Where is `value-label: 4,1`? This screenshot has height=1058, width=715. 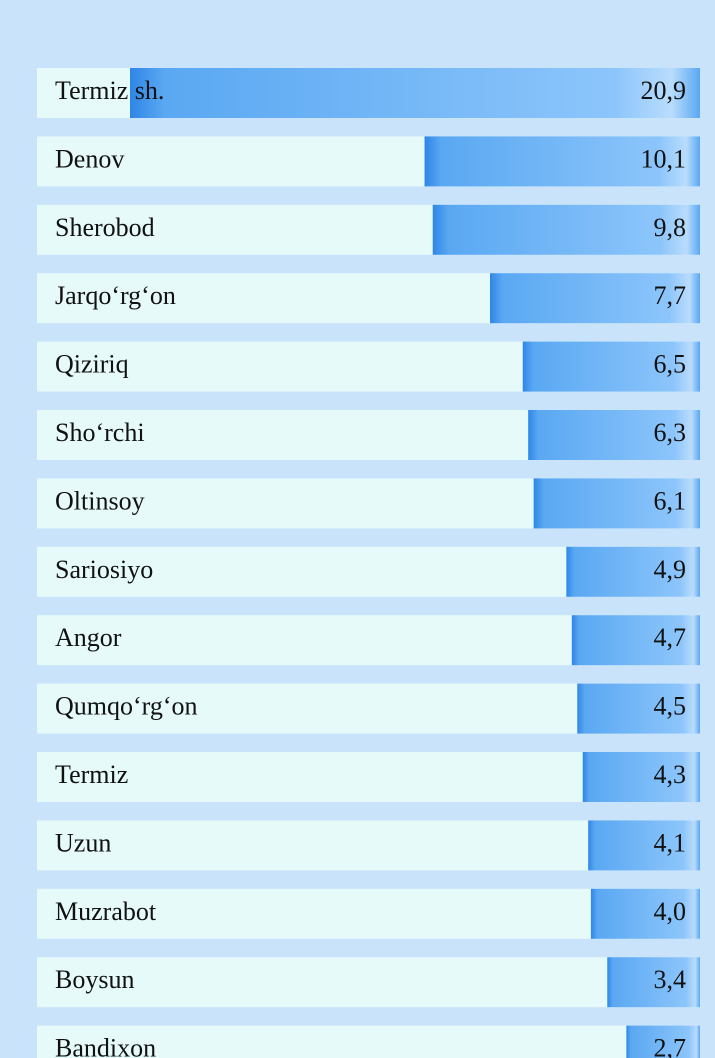
value-label: 4,1 is located at coordinates (670, 842).